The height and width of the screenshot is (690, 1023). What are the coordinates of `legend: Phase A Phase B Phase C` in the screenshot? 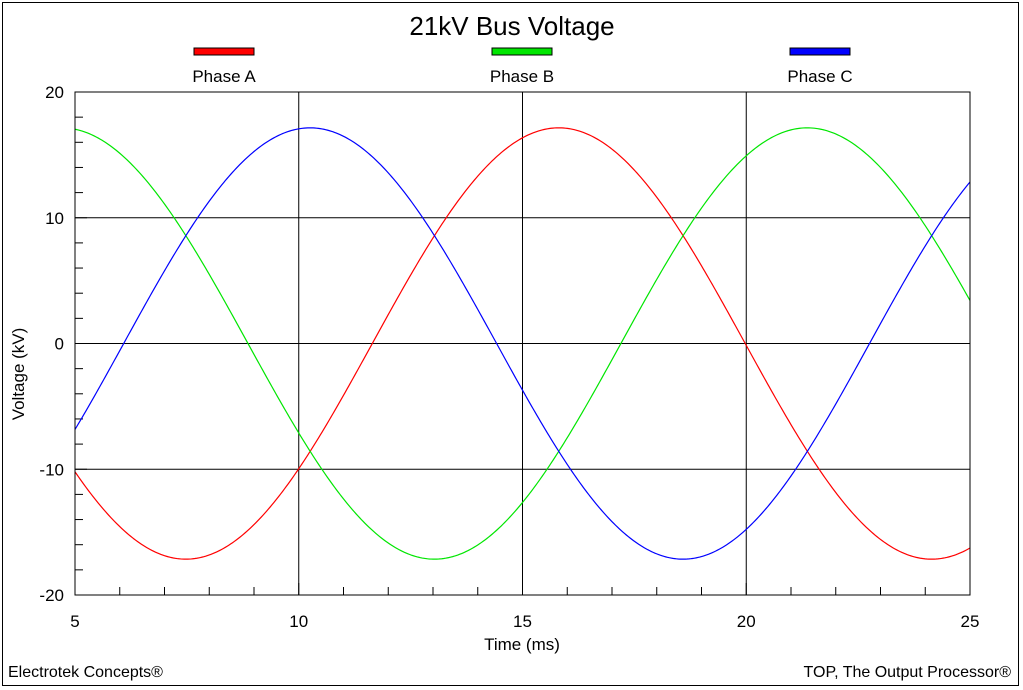 It's located at (522, 66).